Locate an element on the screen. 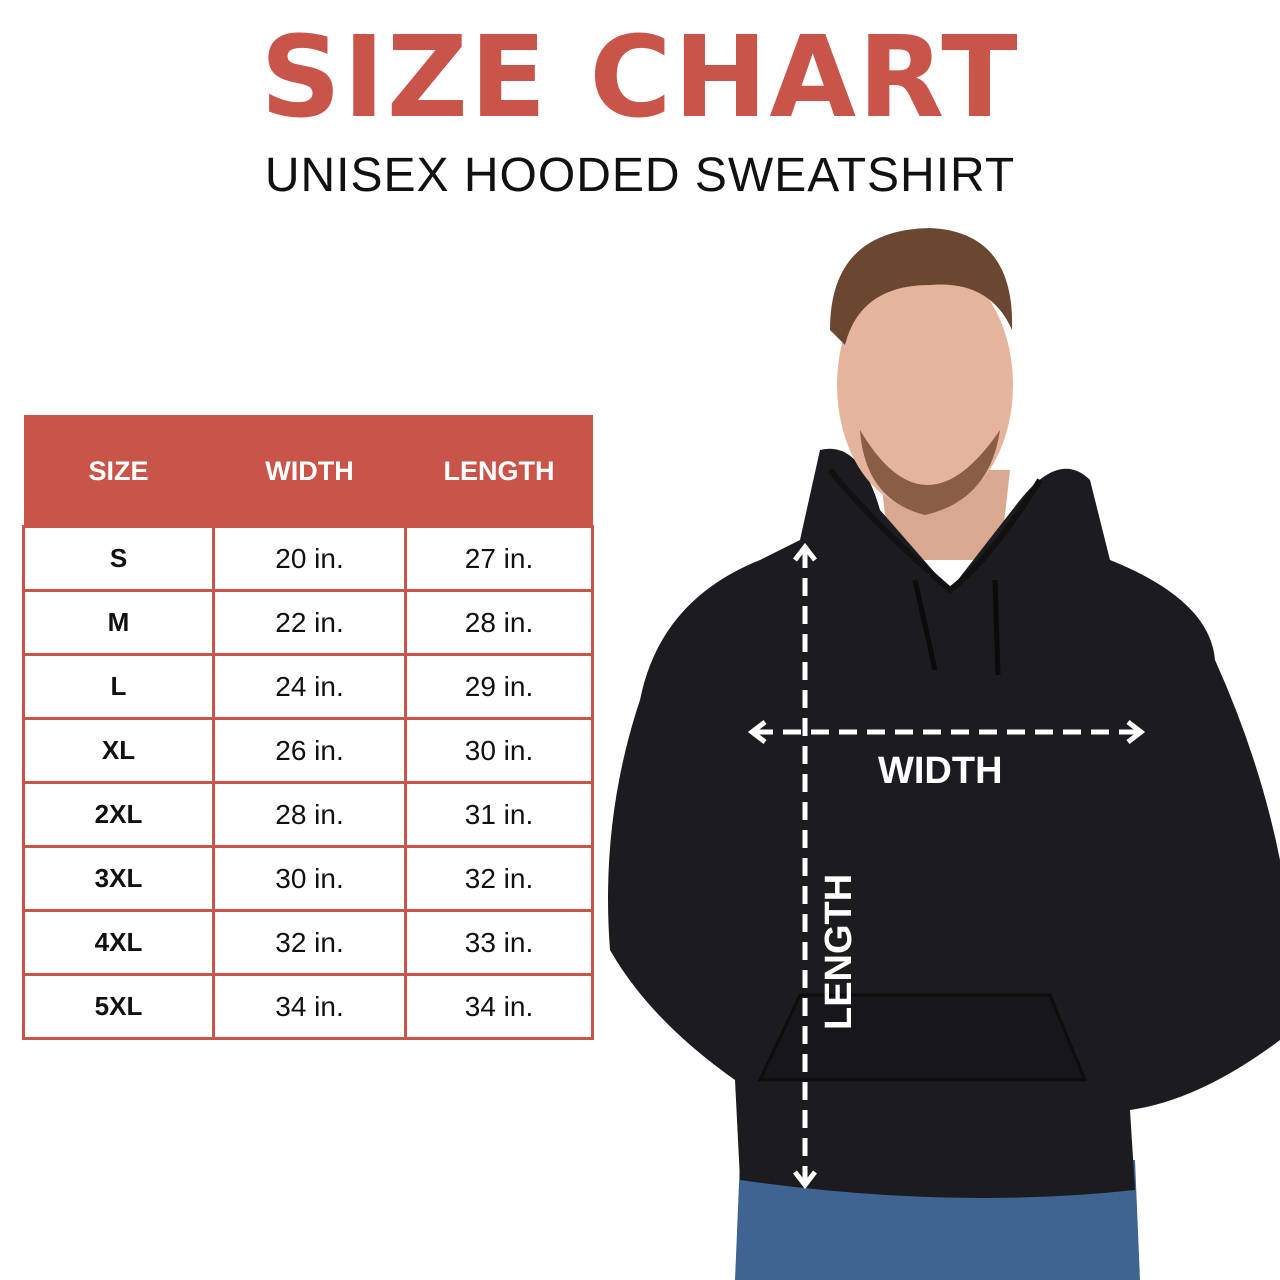 The image size is (1280, 1280). cell-width: 34 in. is located at coordinates (309, 1006).